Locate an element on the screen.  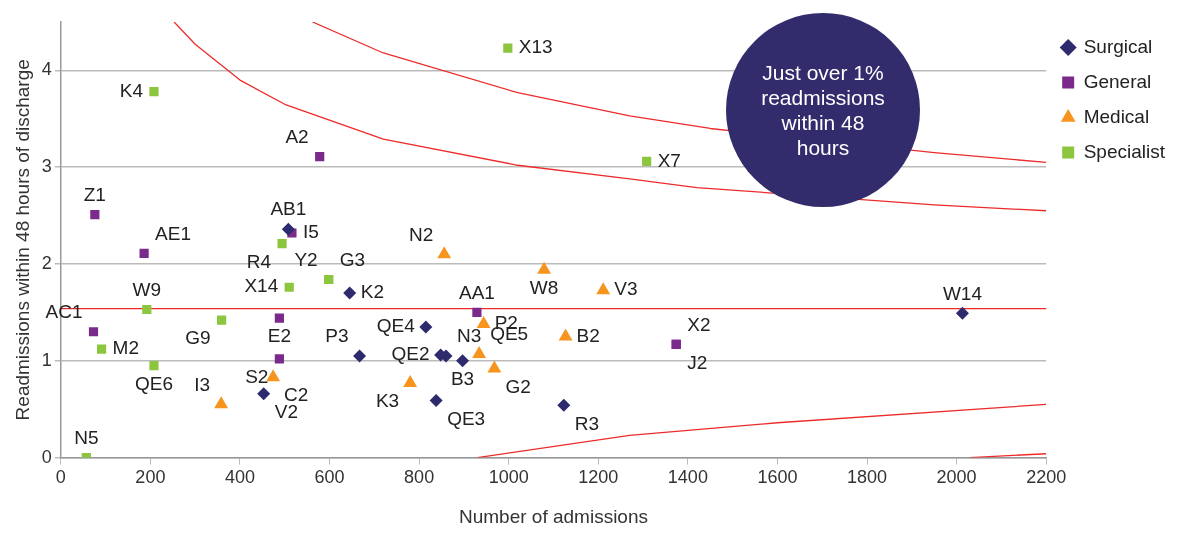
legend-label: Specialist is located at coordinates (1124, 151).